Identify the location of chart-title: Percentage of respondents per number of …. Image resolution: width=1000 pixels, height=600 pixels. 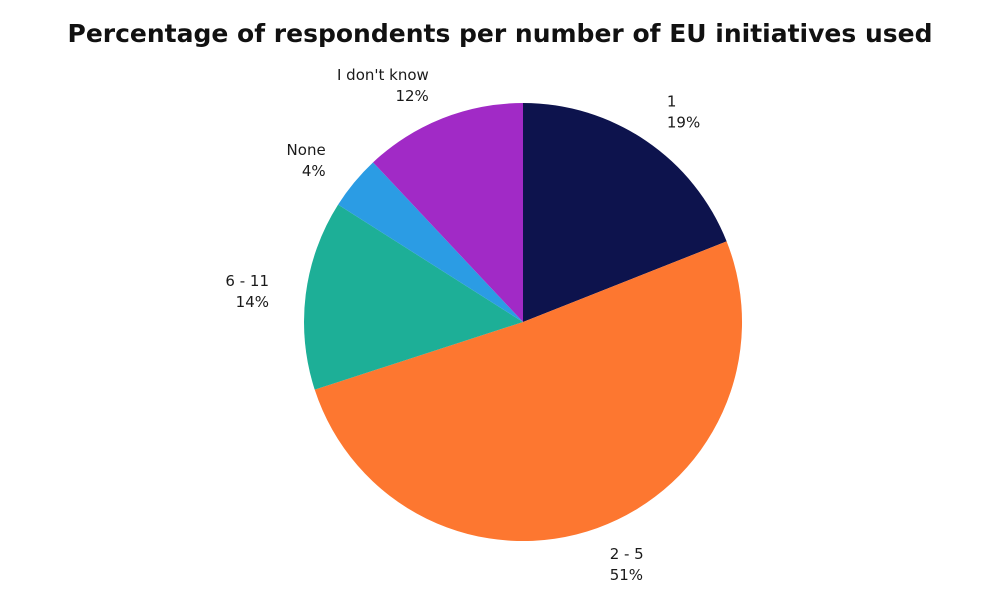
(500, 33).